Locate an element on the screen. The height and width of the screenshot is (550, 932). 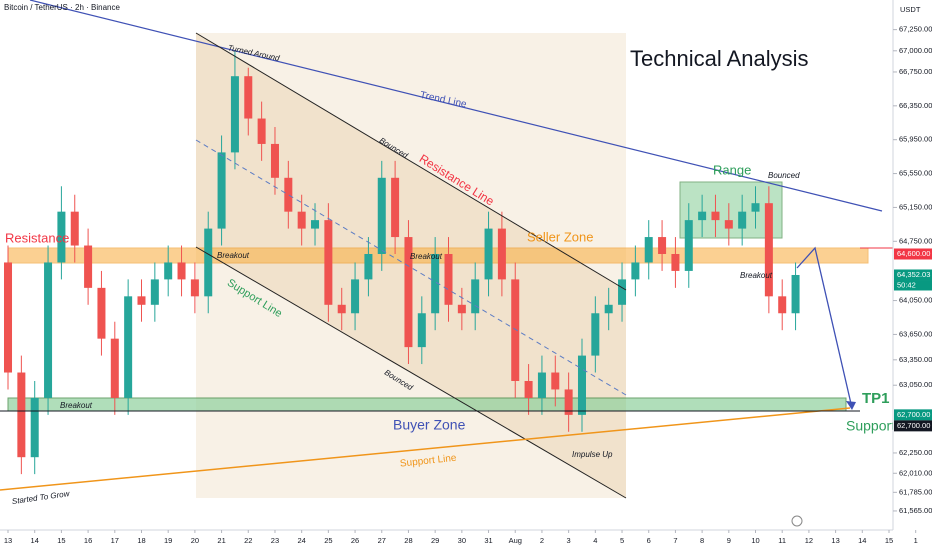
y-tick-label: 64,750.00 is located at coordinates (915, 240).